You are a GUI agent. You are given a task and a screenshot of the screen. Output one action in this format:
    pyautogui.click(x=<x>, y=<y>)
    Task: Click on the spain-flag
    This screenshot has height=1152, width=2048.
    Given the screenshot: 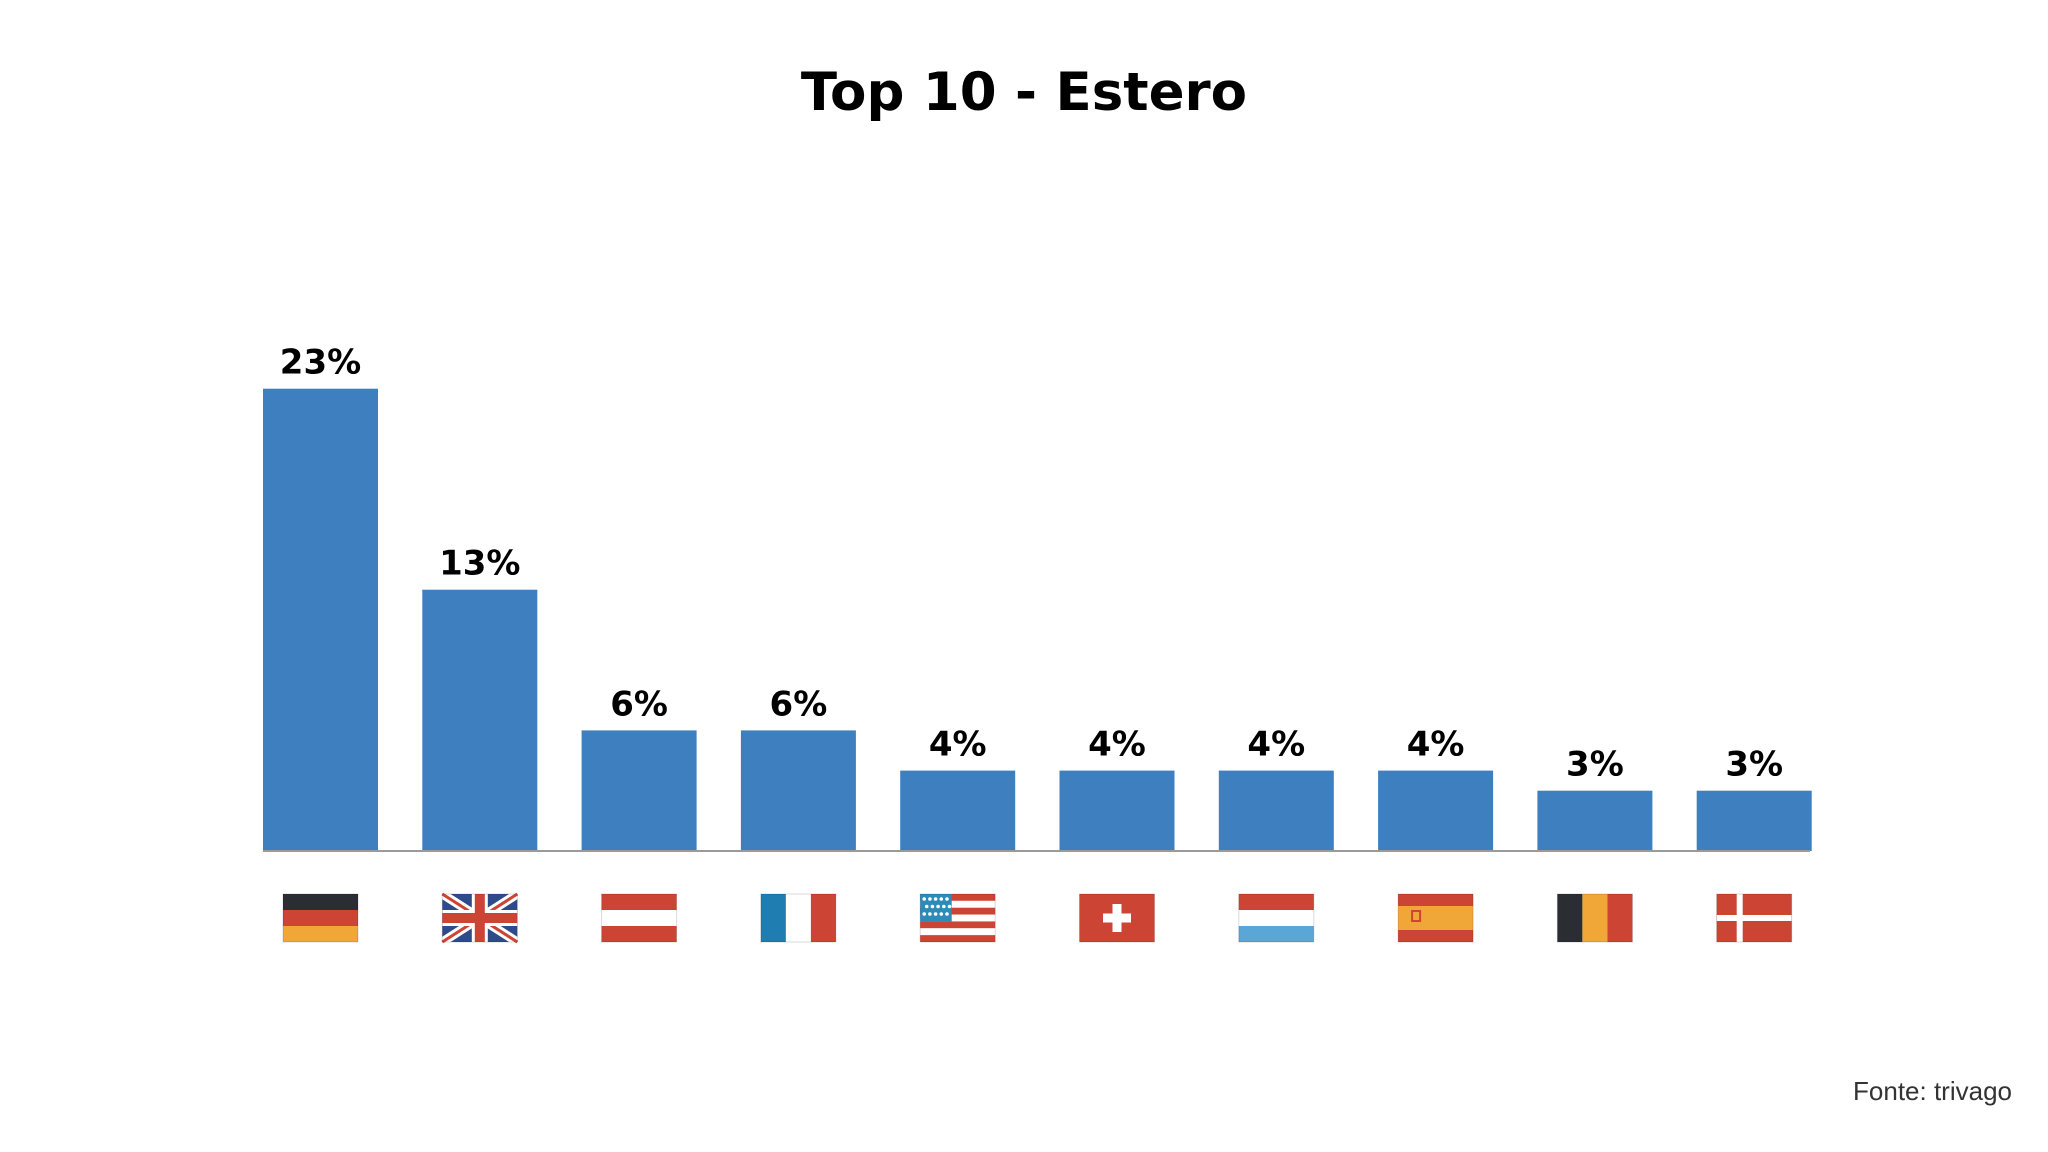 What is the action you would take?
    pyautogui.click(x=1435, y=918)
    